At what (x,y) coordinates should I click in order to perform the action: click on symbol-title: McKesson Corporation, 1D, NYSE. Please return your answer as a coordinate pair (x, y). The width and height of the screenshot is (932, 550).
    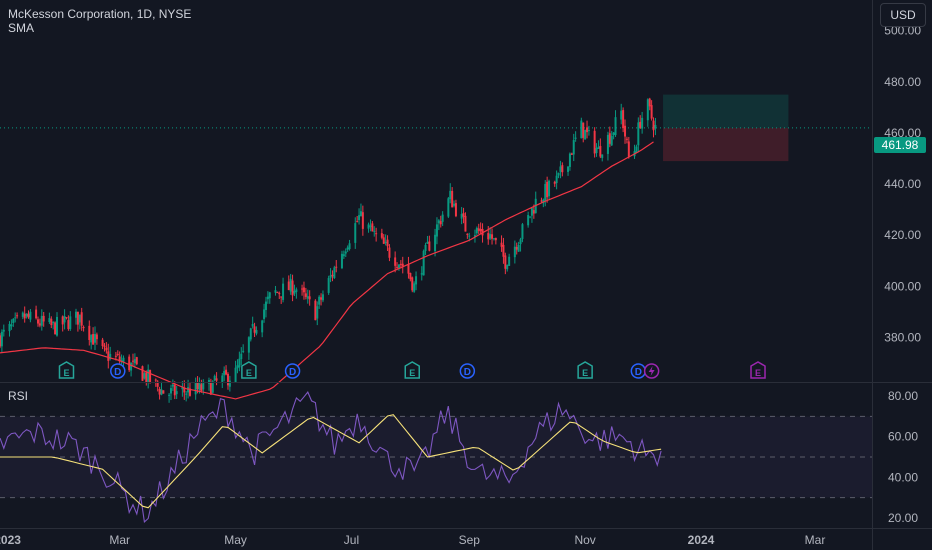
    Looking at the image, I should click on (100, 14).